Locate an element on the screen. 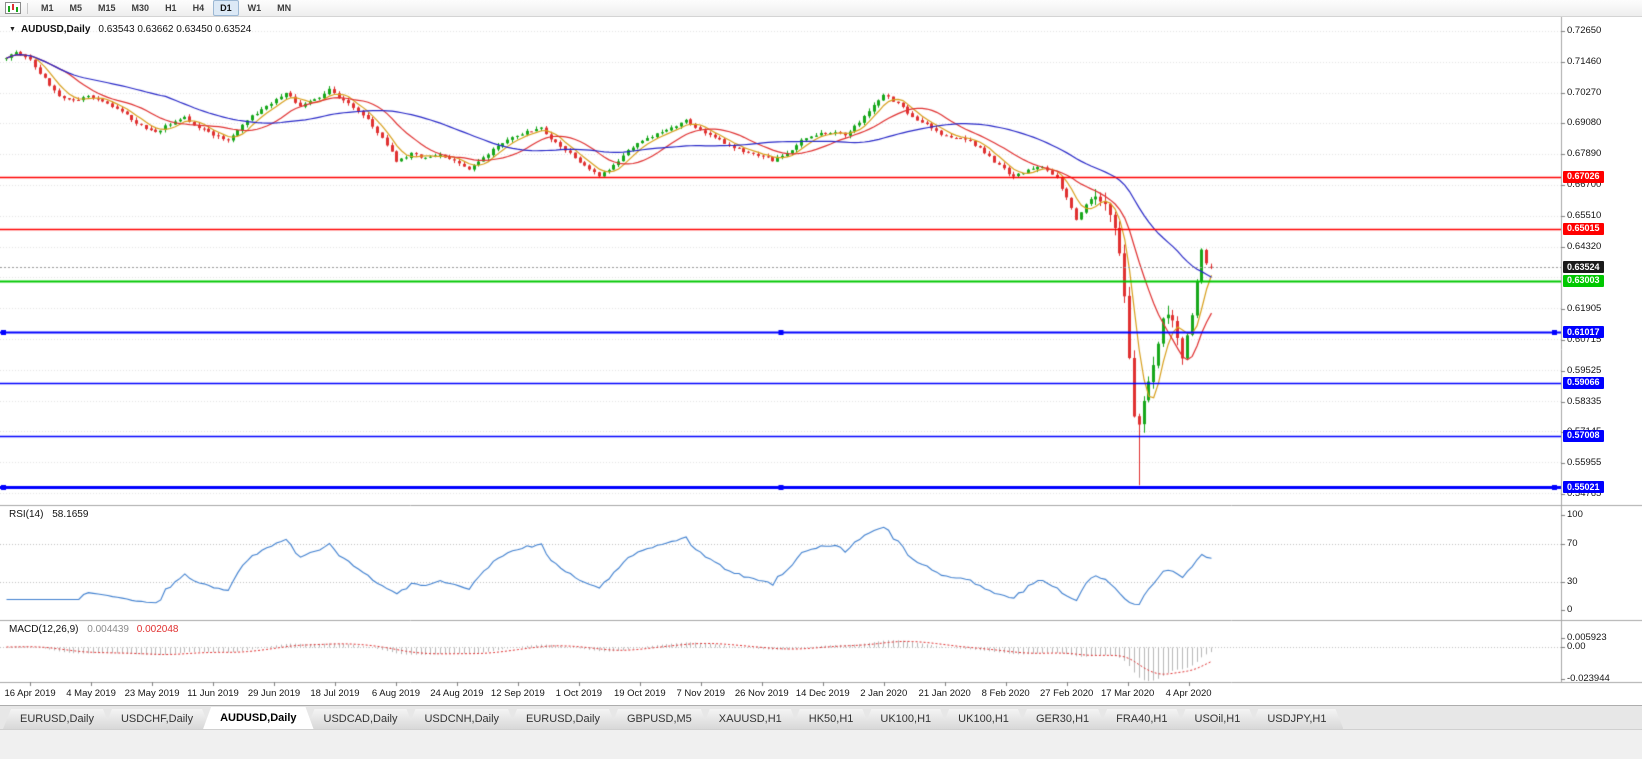  time-scale-label: 6 Aug 2019 is located at coordinates (395, 693).